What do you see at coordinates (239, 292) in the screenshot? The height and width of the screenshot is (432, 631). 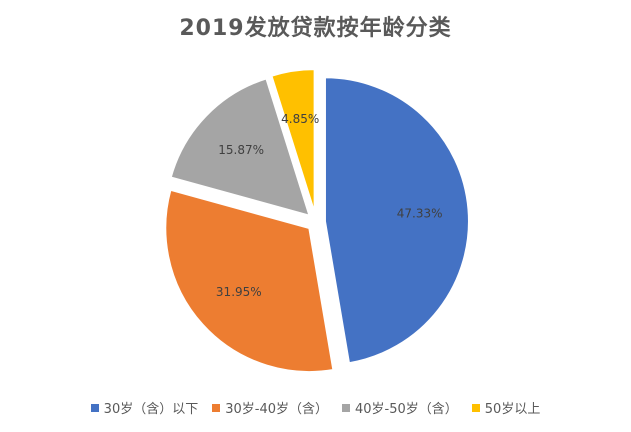 I see `slice-data-label: 31.95%` at bounding box center [239, 292].